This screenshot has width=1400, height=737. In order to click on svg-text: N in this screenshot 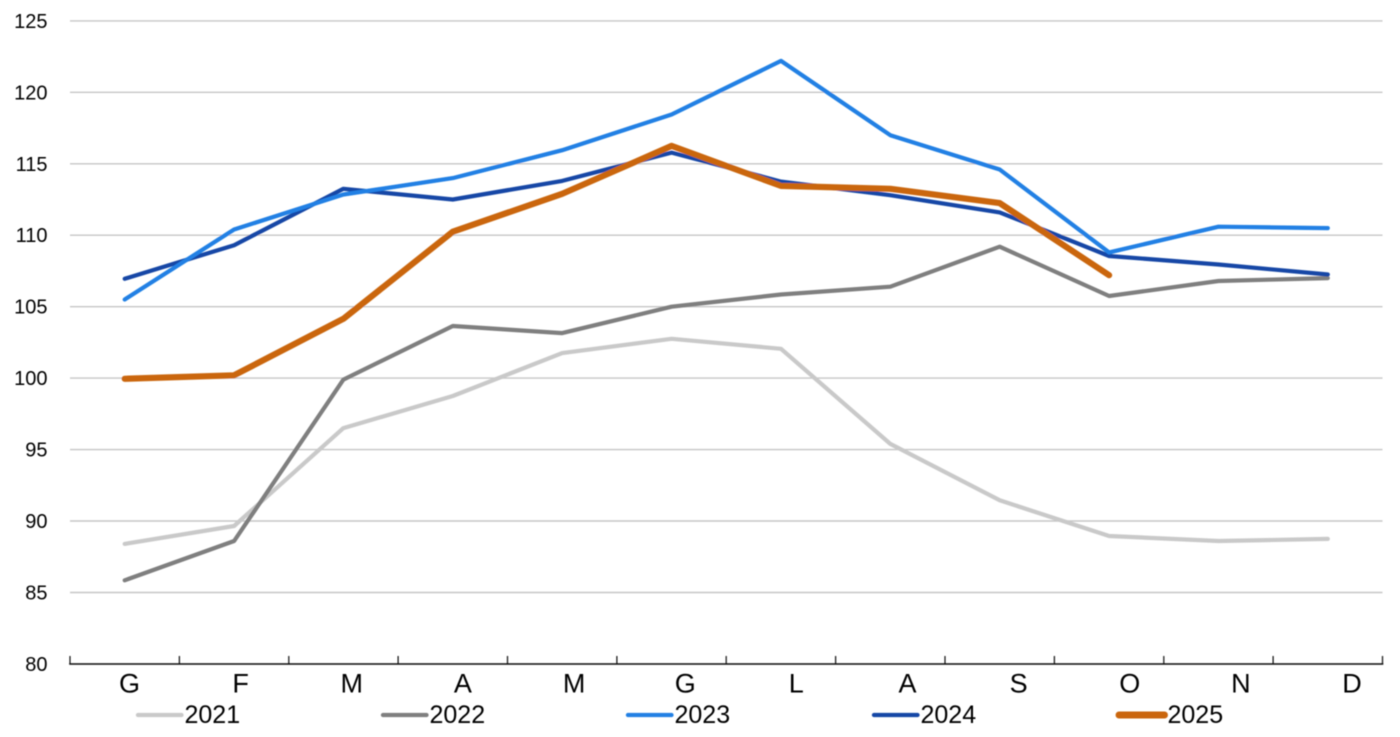, I will do `click(1241, 683)`.